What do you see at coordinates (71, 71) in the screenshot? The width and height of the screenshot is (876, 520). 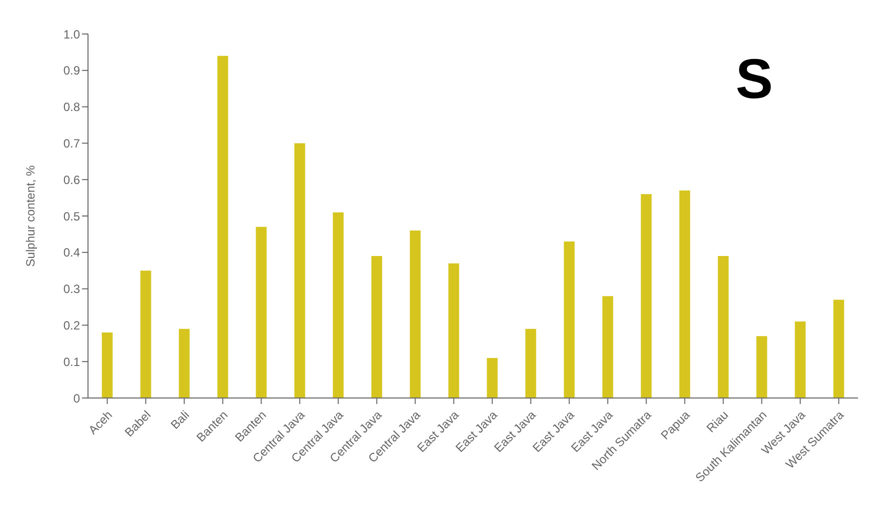 I see `y-tick-label: 0.9` at bounding box center [71, 71].